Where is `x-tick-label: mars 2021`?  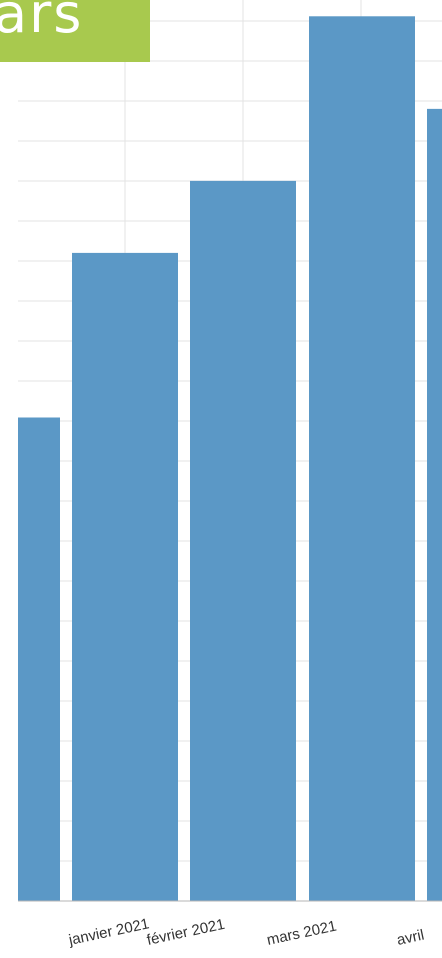 x-tick-label: mars 2021 is located at coordinates (301, 933).